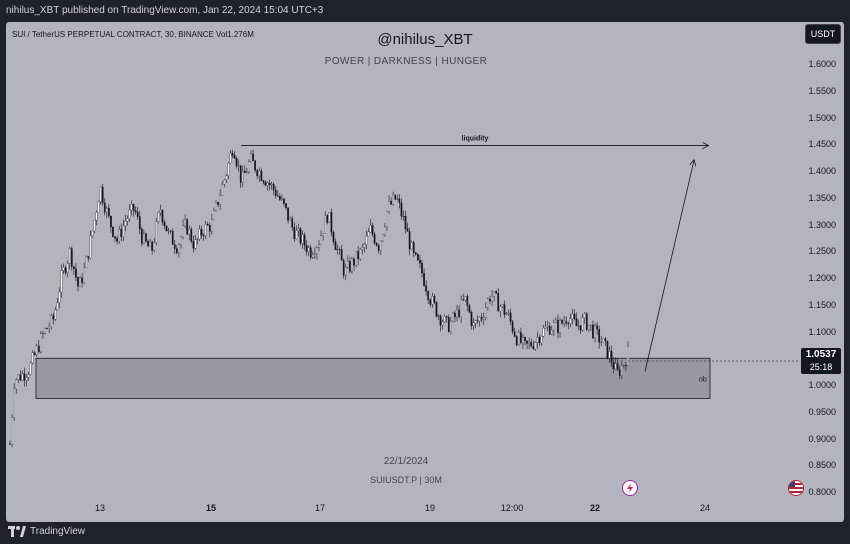 The width and height of the screenshot is (850, 544). What do you see at coordinates (822, 278) in the screenshot?
I see `y-tick-label: 1.2000` at bounding box center [822, 278].